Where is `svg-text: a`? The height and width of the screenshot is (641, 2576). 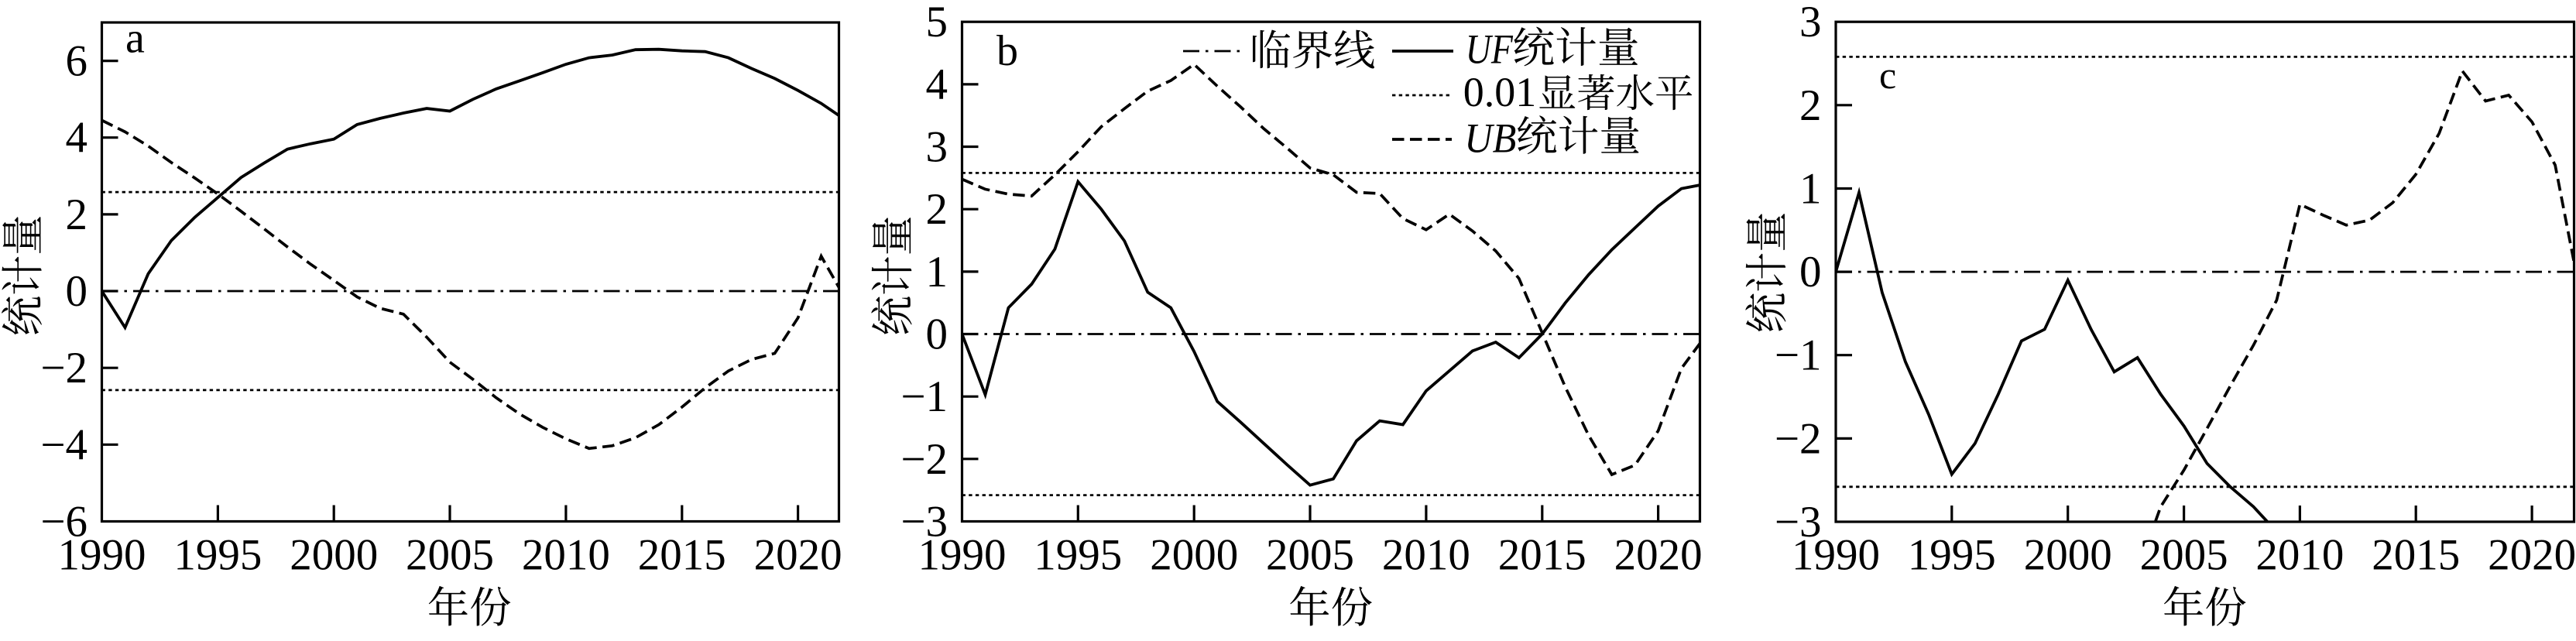
svg-text: a is located at coordinates (135, 39).